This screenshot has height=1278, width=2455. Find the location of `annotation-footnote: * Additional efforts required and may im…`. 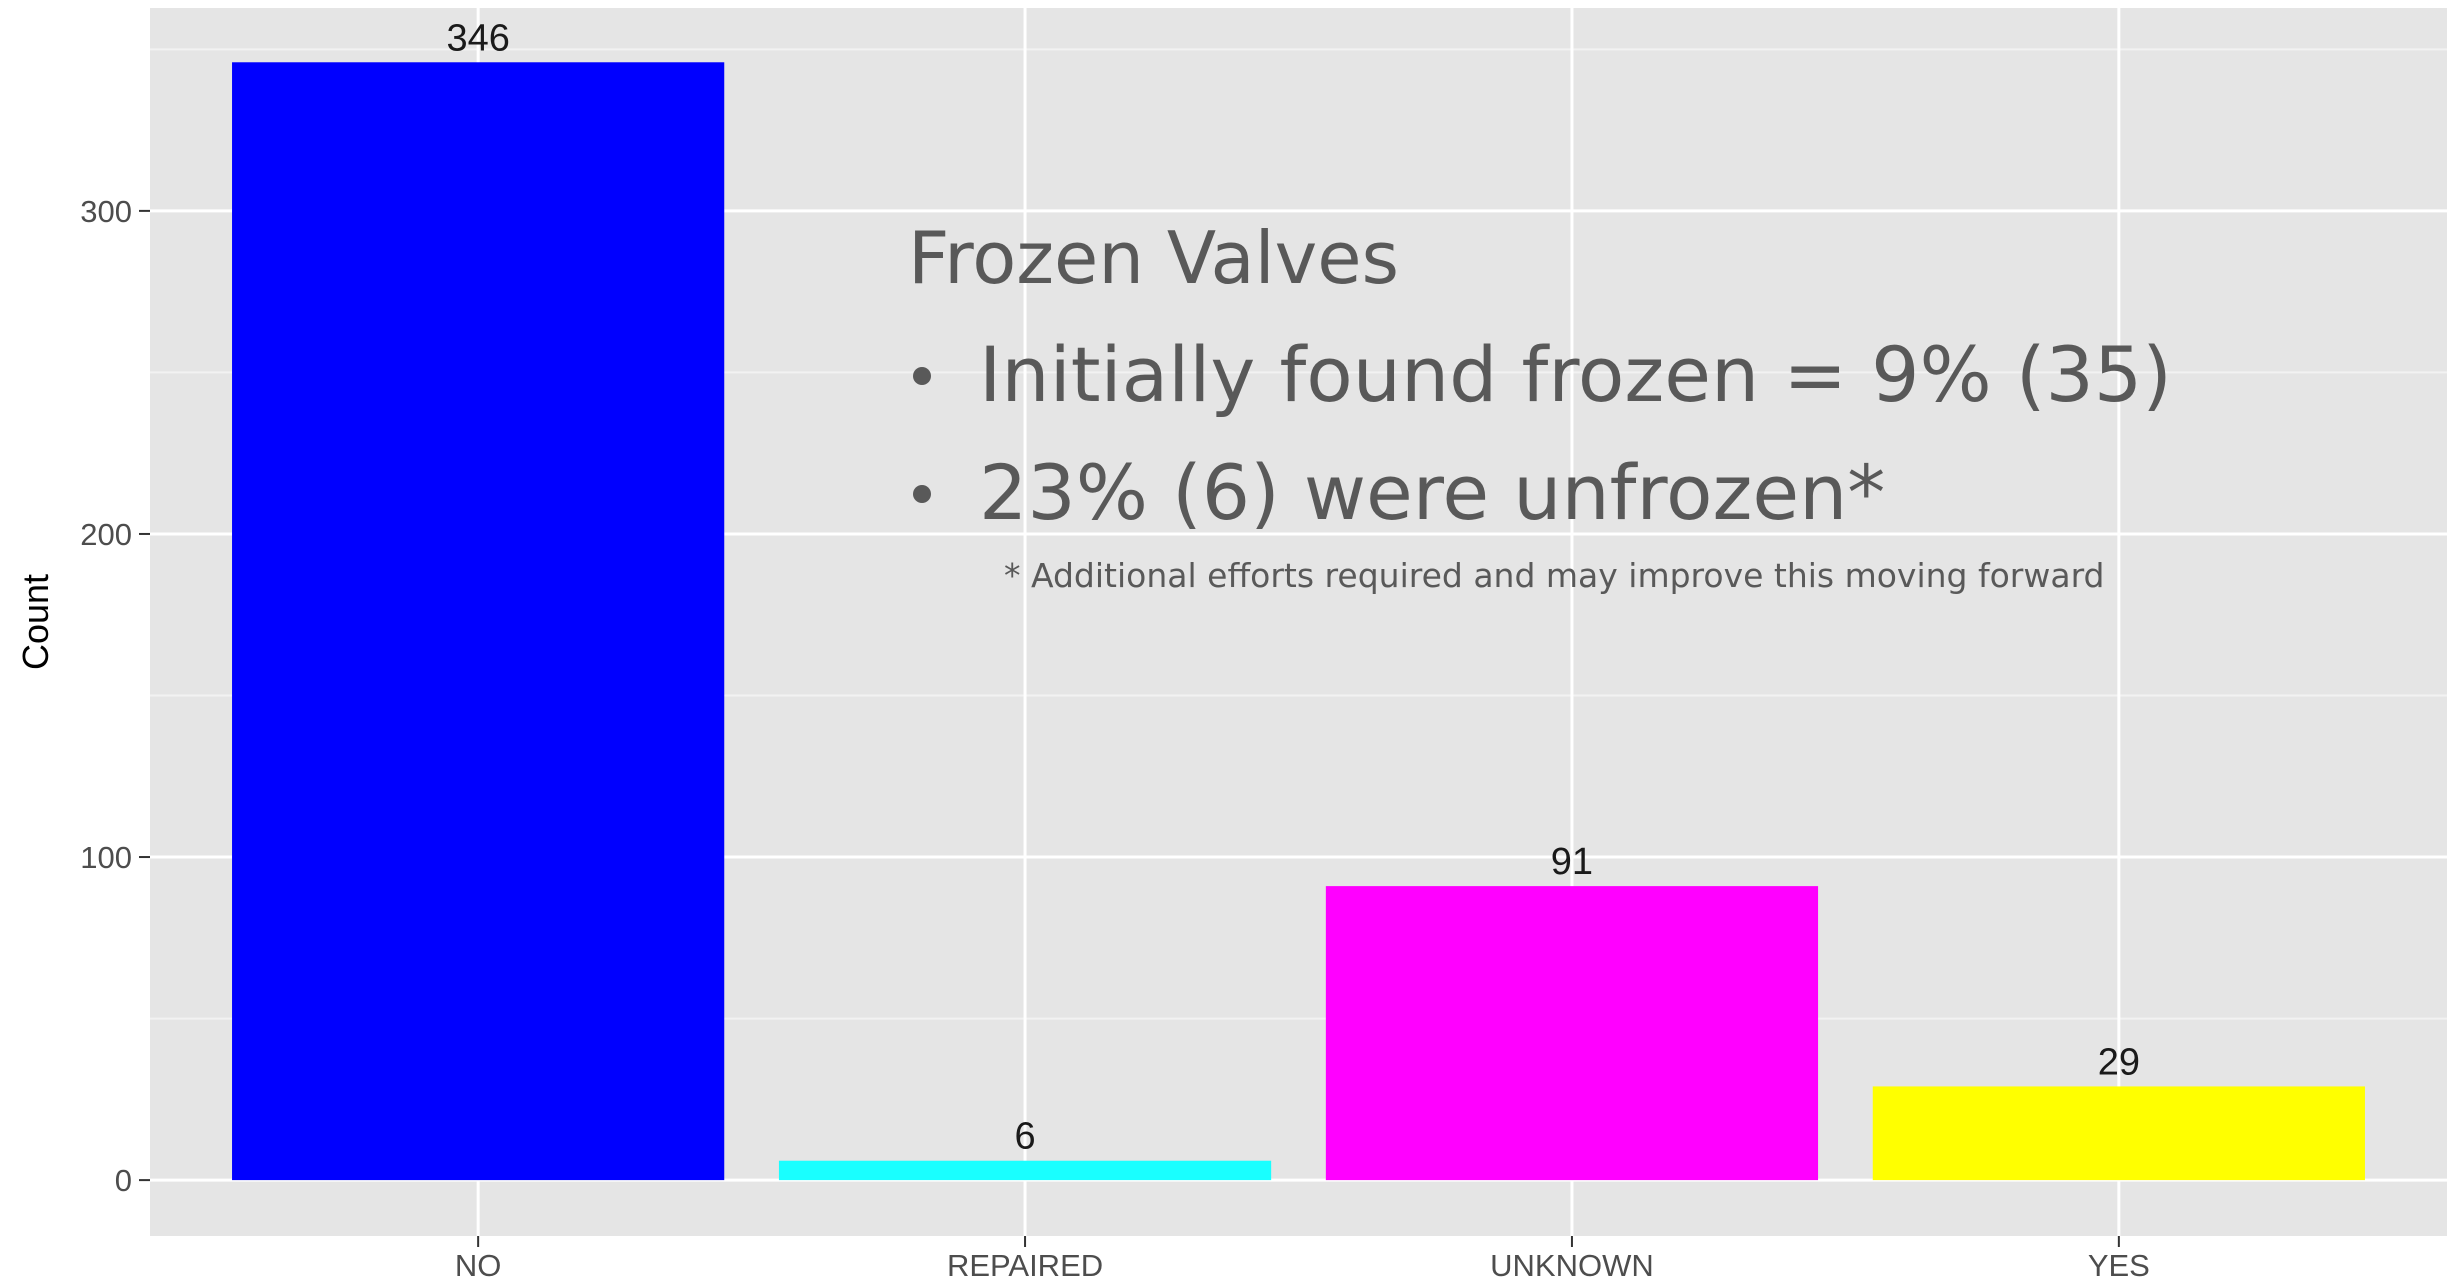

annotation-footnote: * Additional efforts required and may im… is located at coordinates (1554, 575).